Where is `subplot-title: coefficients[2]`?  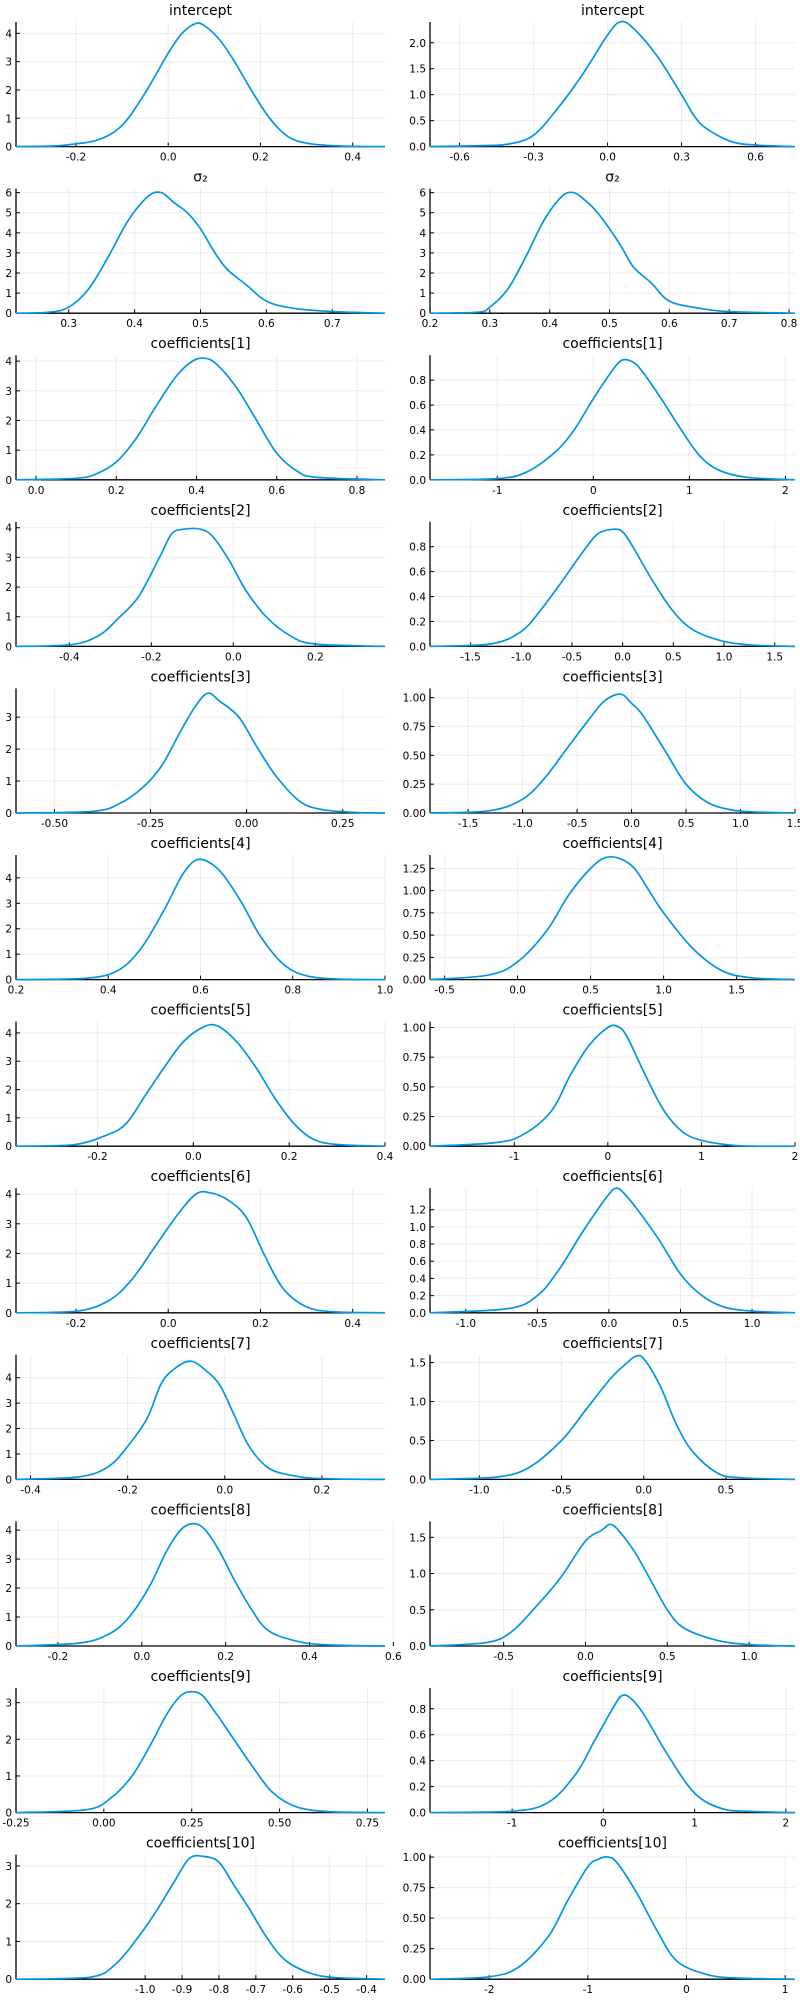 subplot-title: coefficients[2] is located at coordinates (612, 511).